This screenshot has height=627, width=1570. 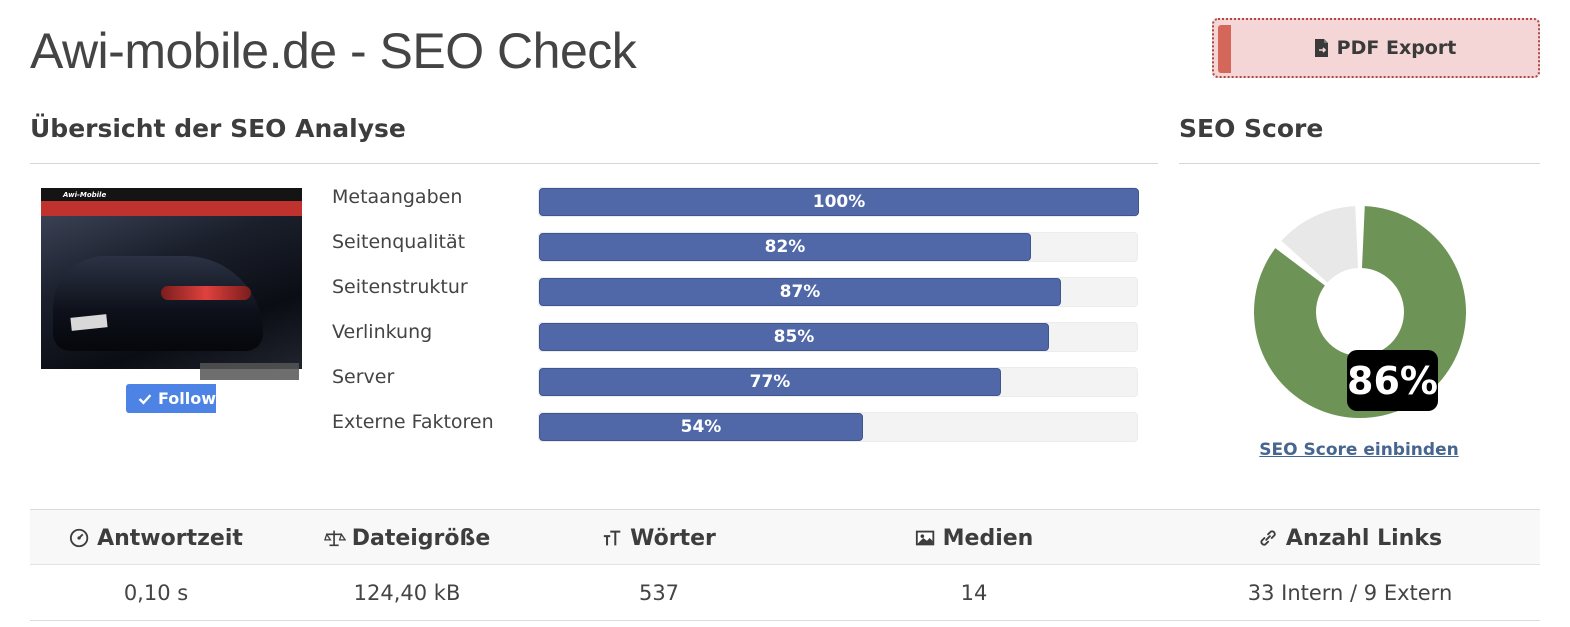 What do you see at coordinates (1359, 163) in the screenshot?
I see `score-divider` at bounding box center [1359, 163].